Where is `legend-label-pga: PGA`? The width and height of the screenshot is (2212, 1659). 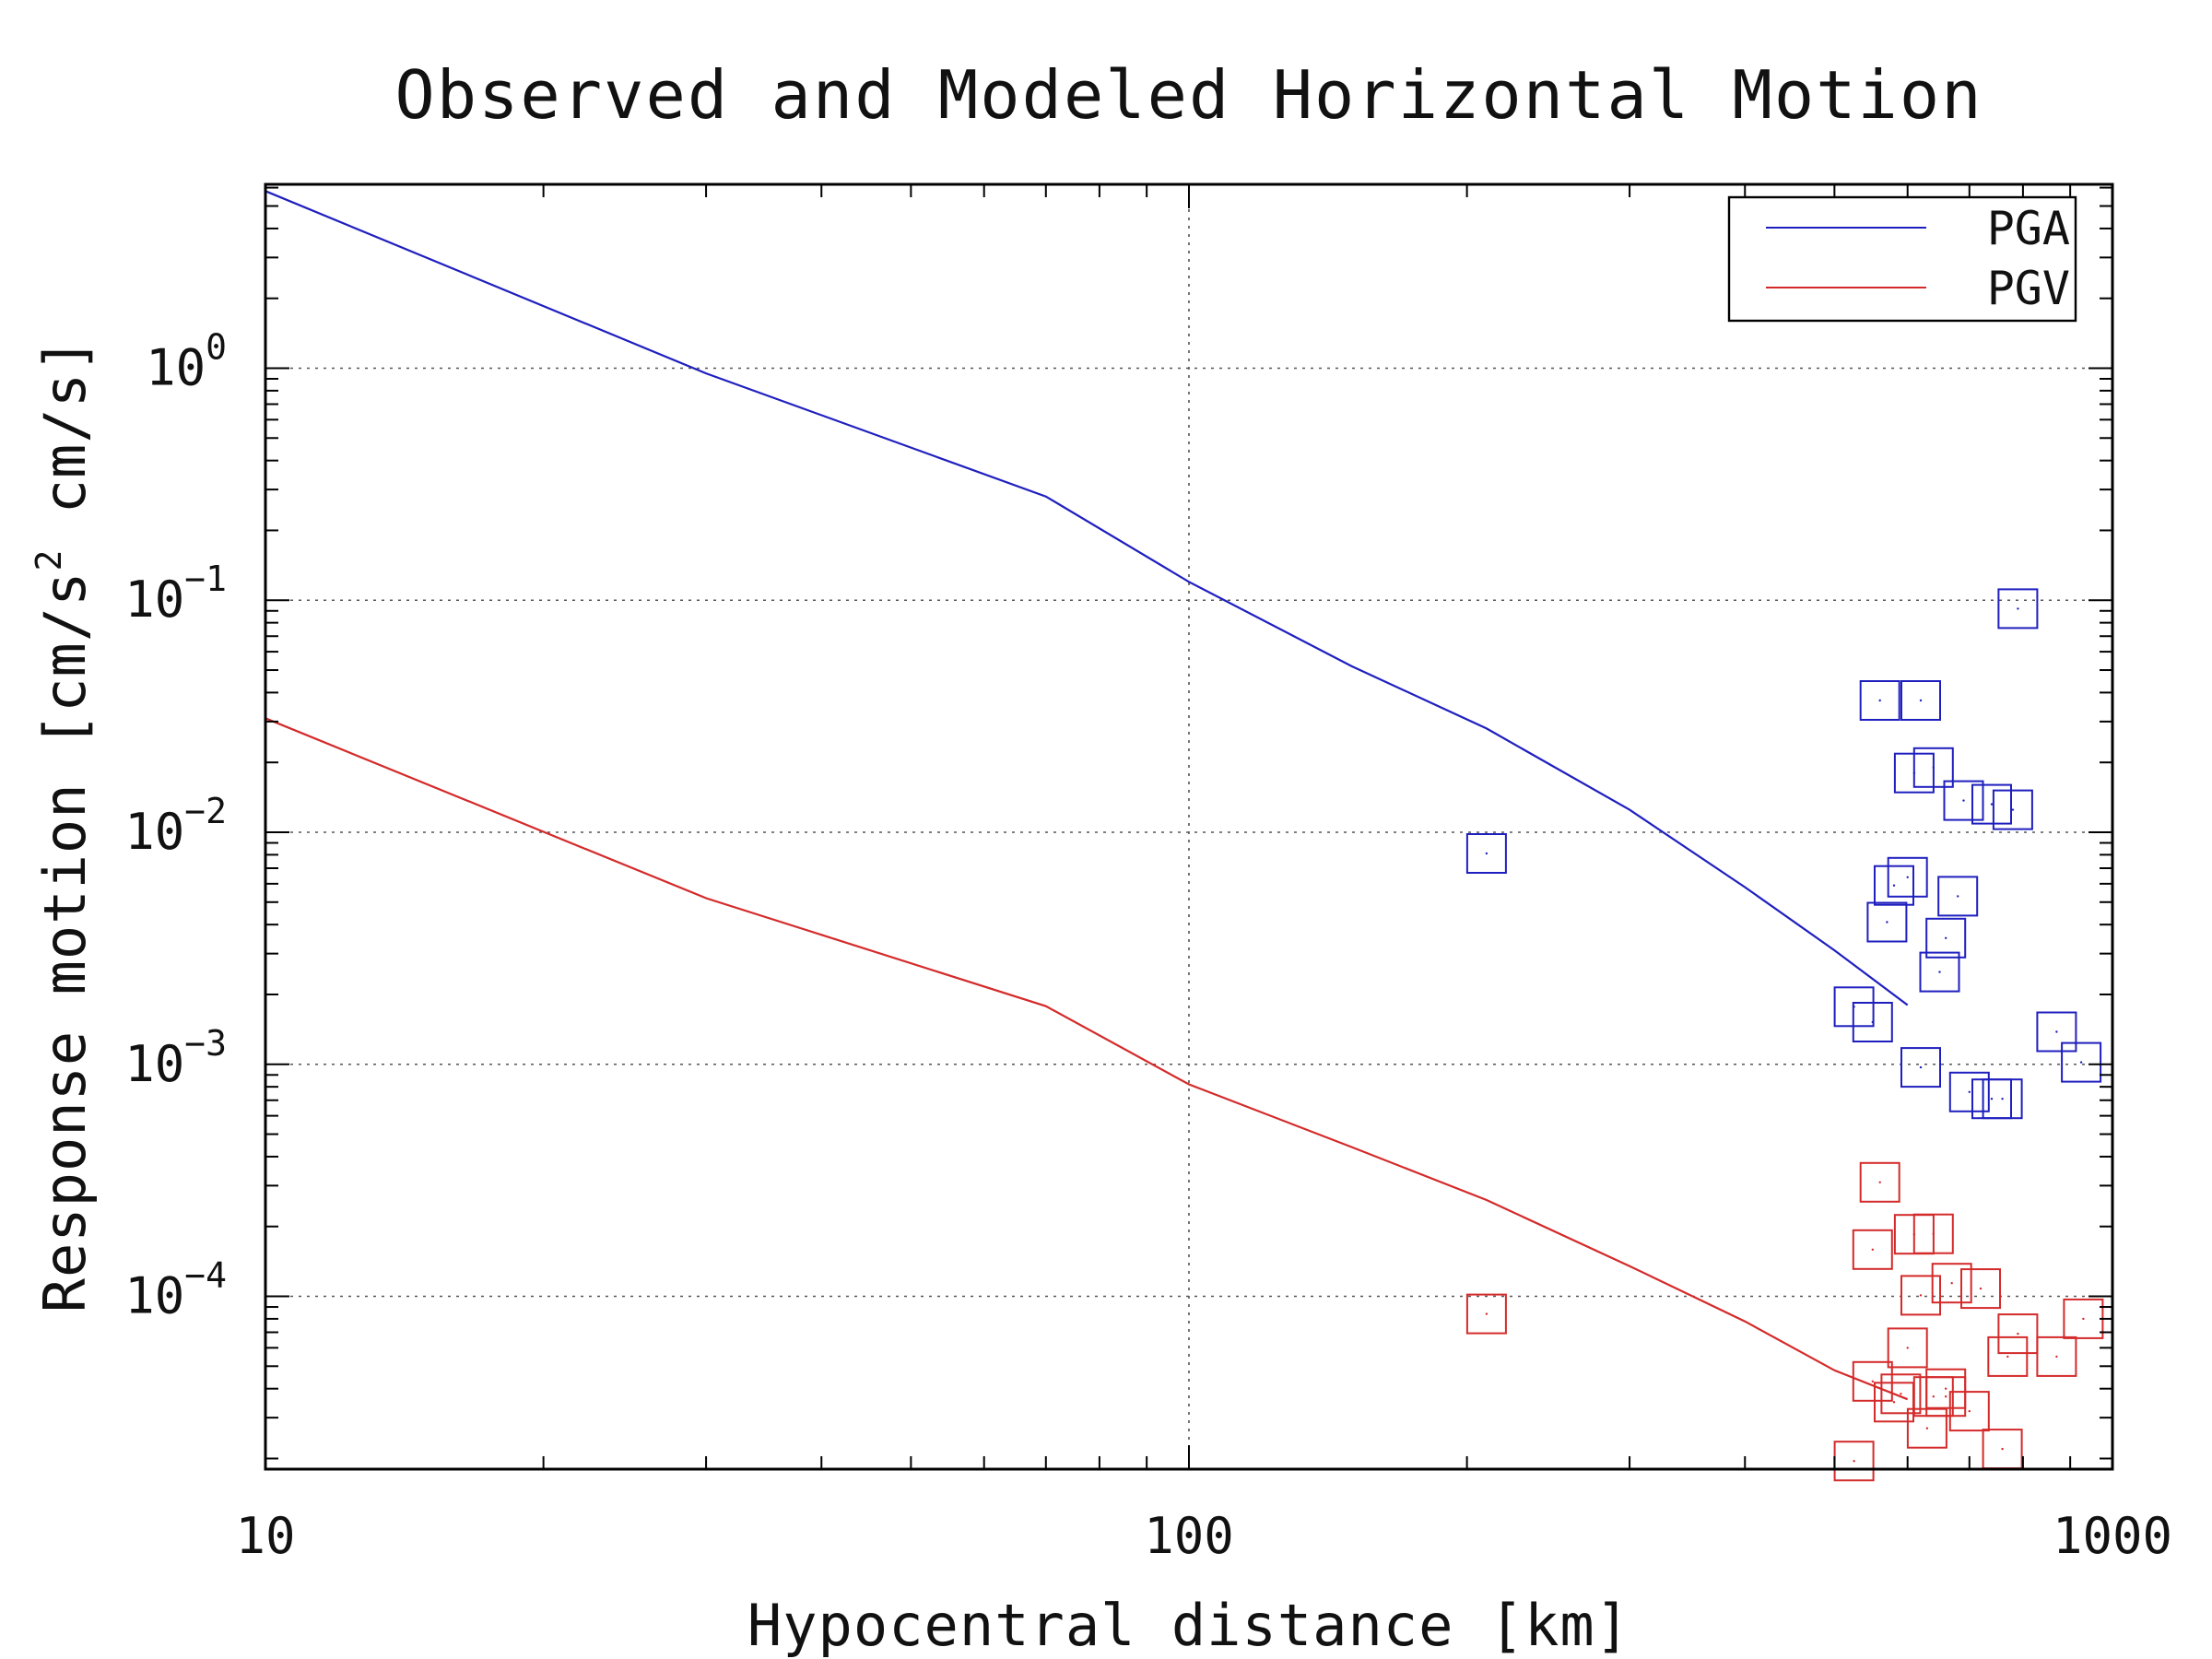 legend-label-pga: PGA is located at coordinates (2028, 228).